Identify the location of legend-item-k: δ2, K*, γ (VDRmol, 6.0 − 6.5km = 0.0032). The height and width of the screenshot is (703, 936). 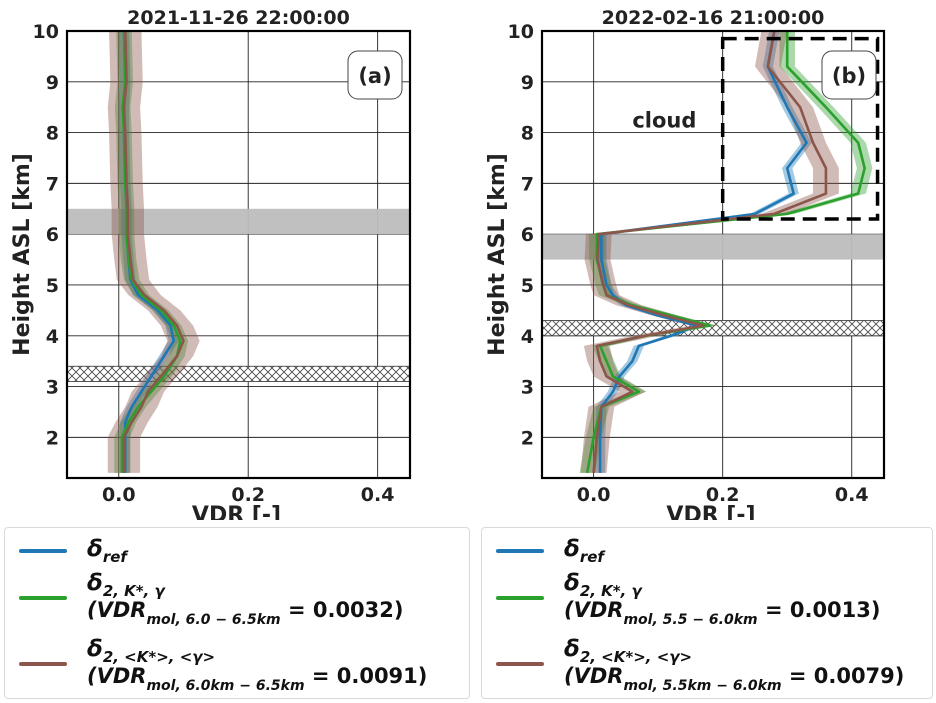
(237, 600).